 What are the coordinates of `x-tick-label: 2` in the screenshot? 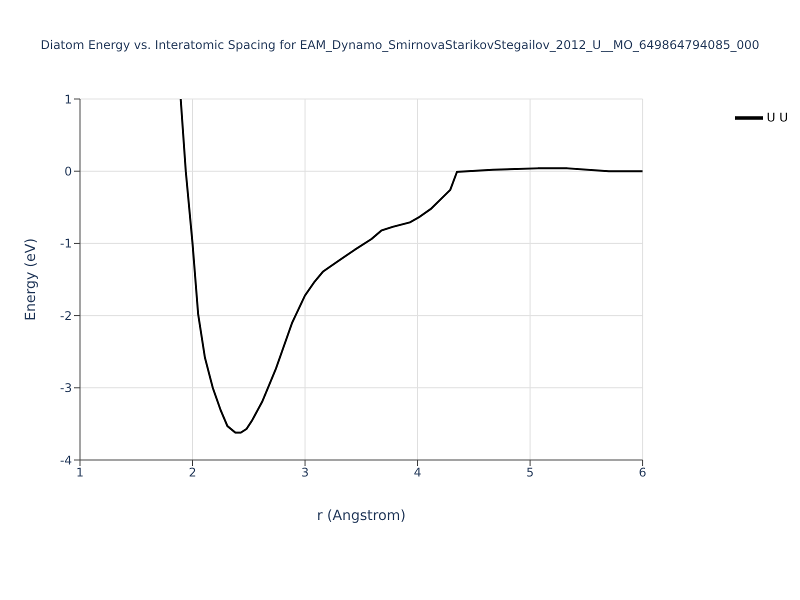 It's located at (192, 473).